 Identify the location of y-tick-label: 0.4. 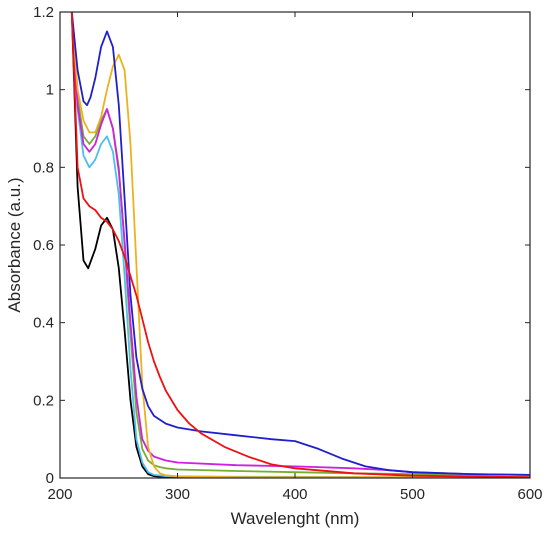
(43, 323).